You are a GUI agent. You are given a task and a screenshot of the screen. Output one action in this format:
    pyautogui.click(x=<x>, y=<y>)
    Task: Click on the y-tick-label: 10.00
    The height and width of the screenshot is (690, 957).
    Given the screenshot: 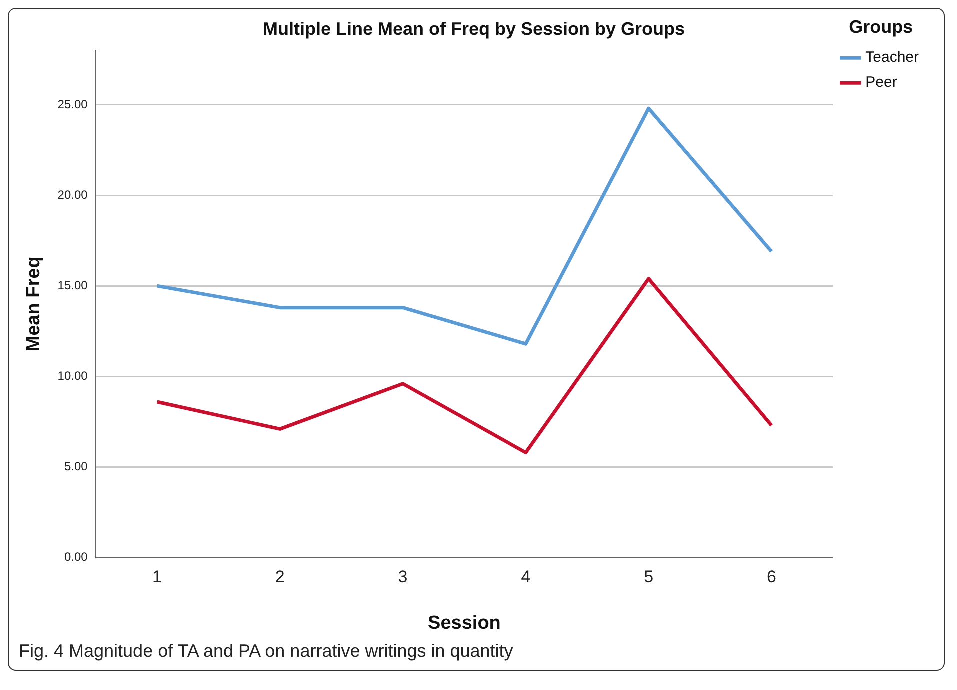 What is the action you would take?
    pyautogui.click(x=73, y=375)
    